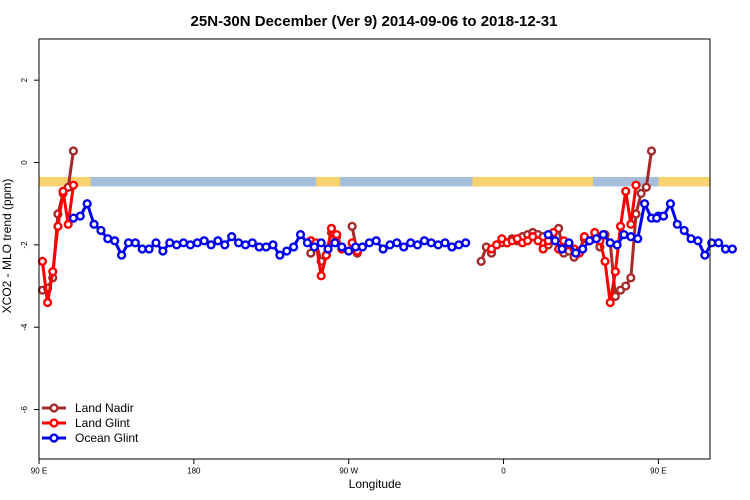 This screenshot has width=750, height=500. Describe the element at coordinates (375, 484) in the screenshot. I see `x-axis-label: Longitude` at that location.